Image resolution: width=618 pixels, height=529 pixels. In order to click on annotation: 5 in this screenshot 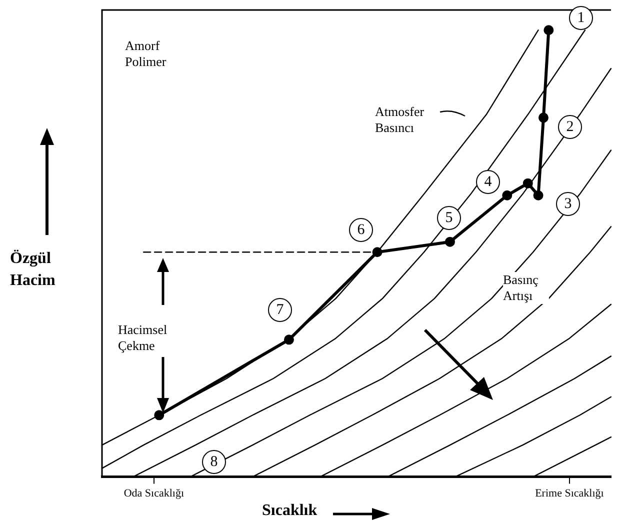, I will do `click(449, 218)`.